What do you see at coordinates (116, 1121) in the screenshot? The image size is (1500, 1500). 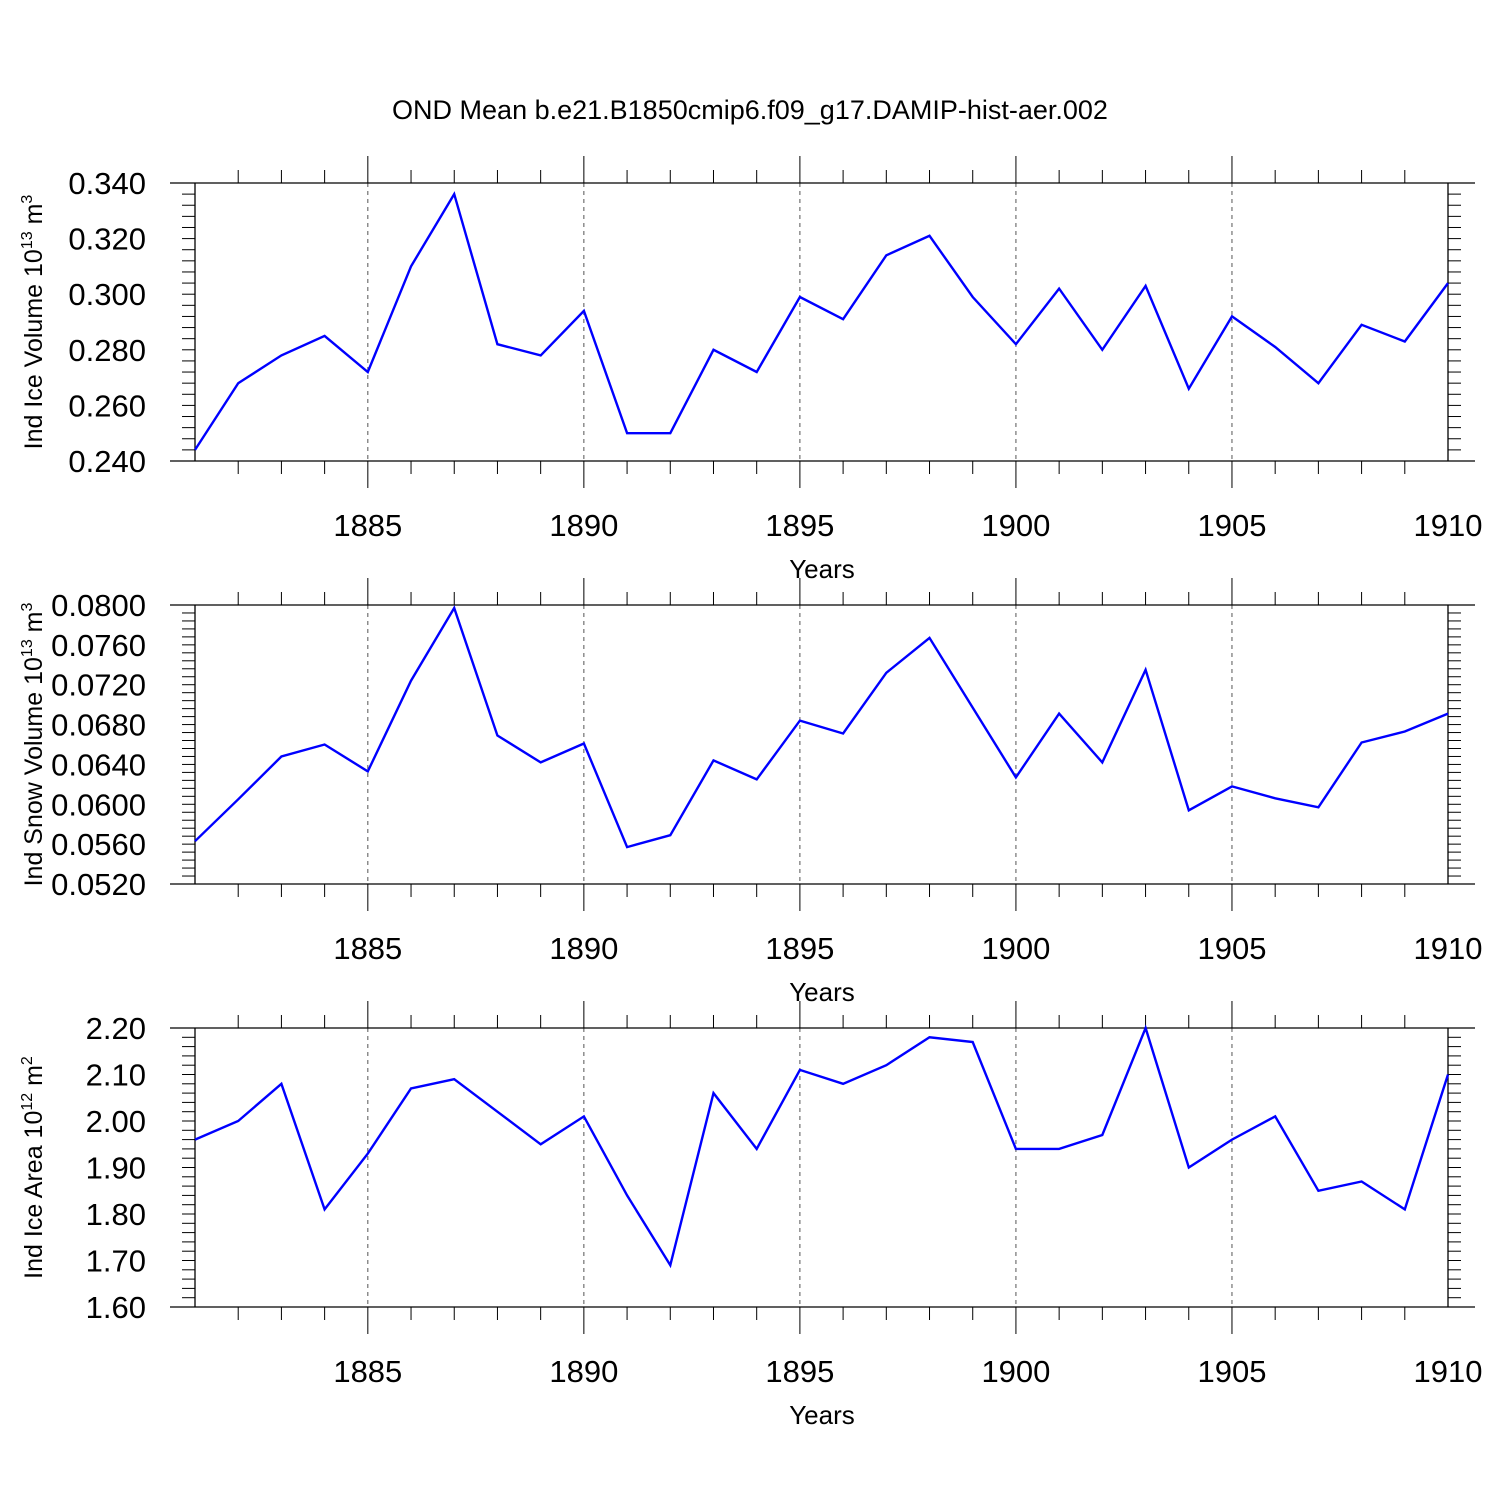 I see `y-tick-label: 2.00` at bounding box center [116, 1121].